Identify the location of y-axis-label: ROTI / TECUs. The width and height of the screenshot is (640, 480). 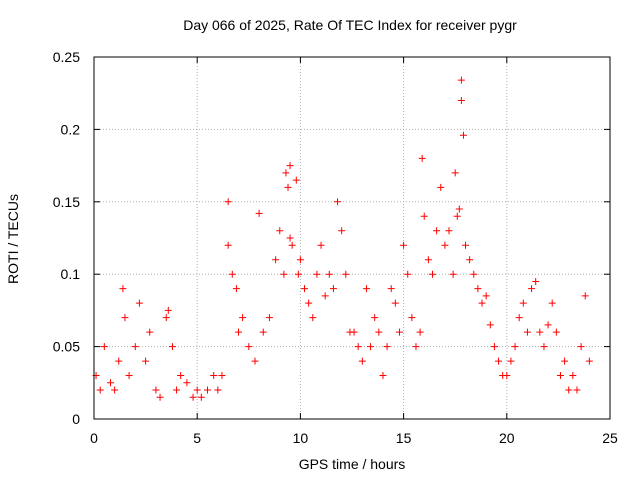
(13, 239).